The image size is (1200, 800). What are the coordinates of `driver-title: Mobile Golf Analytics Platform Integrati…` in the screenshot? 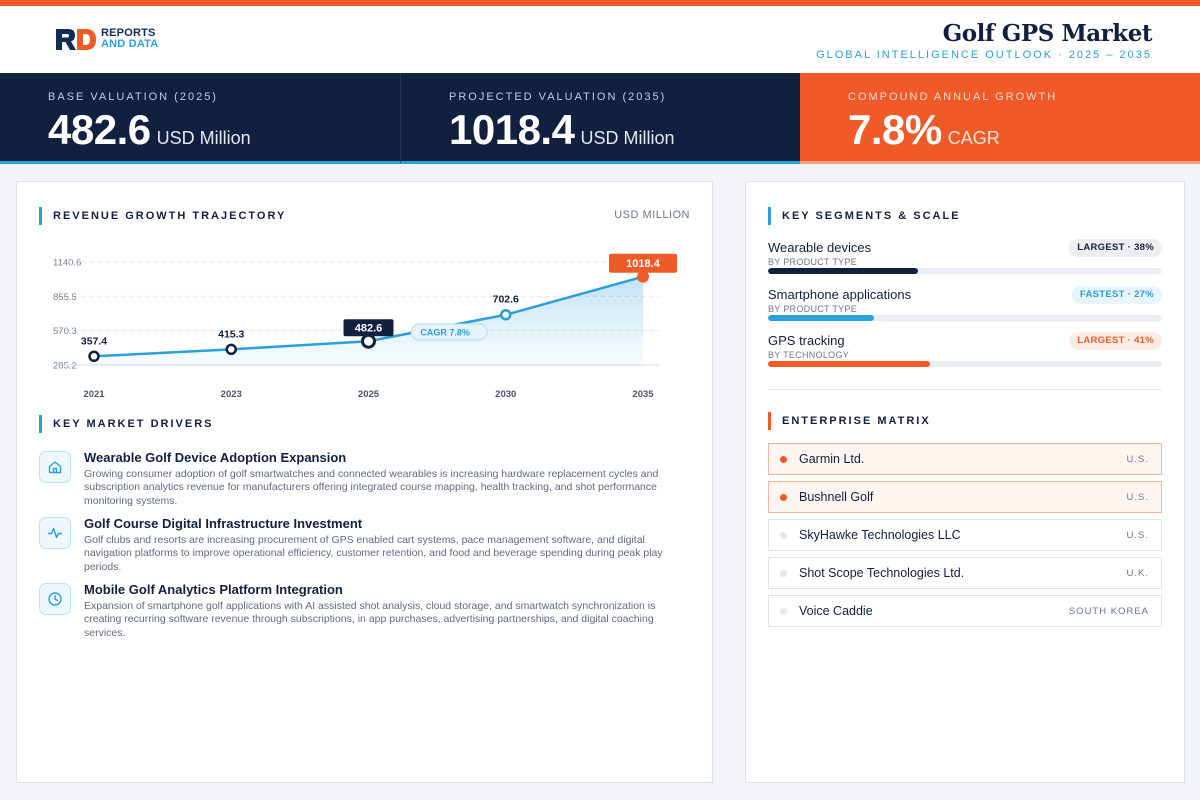 It's located at (213, 589).